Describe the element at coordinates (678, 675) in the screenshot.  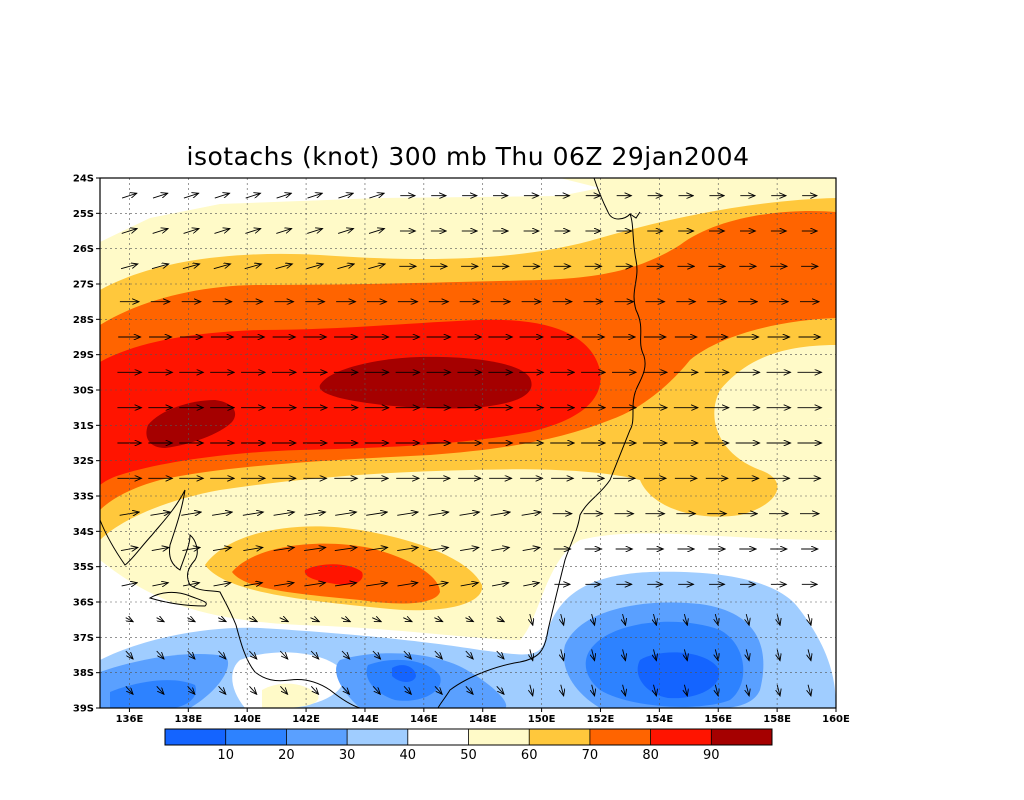
I see `band-0-10-east` at that location.